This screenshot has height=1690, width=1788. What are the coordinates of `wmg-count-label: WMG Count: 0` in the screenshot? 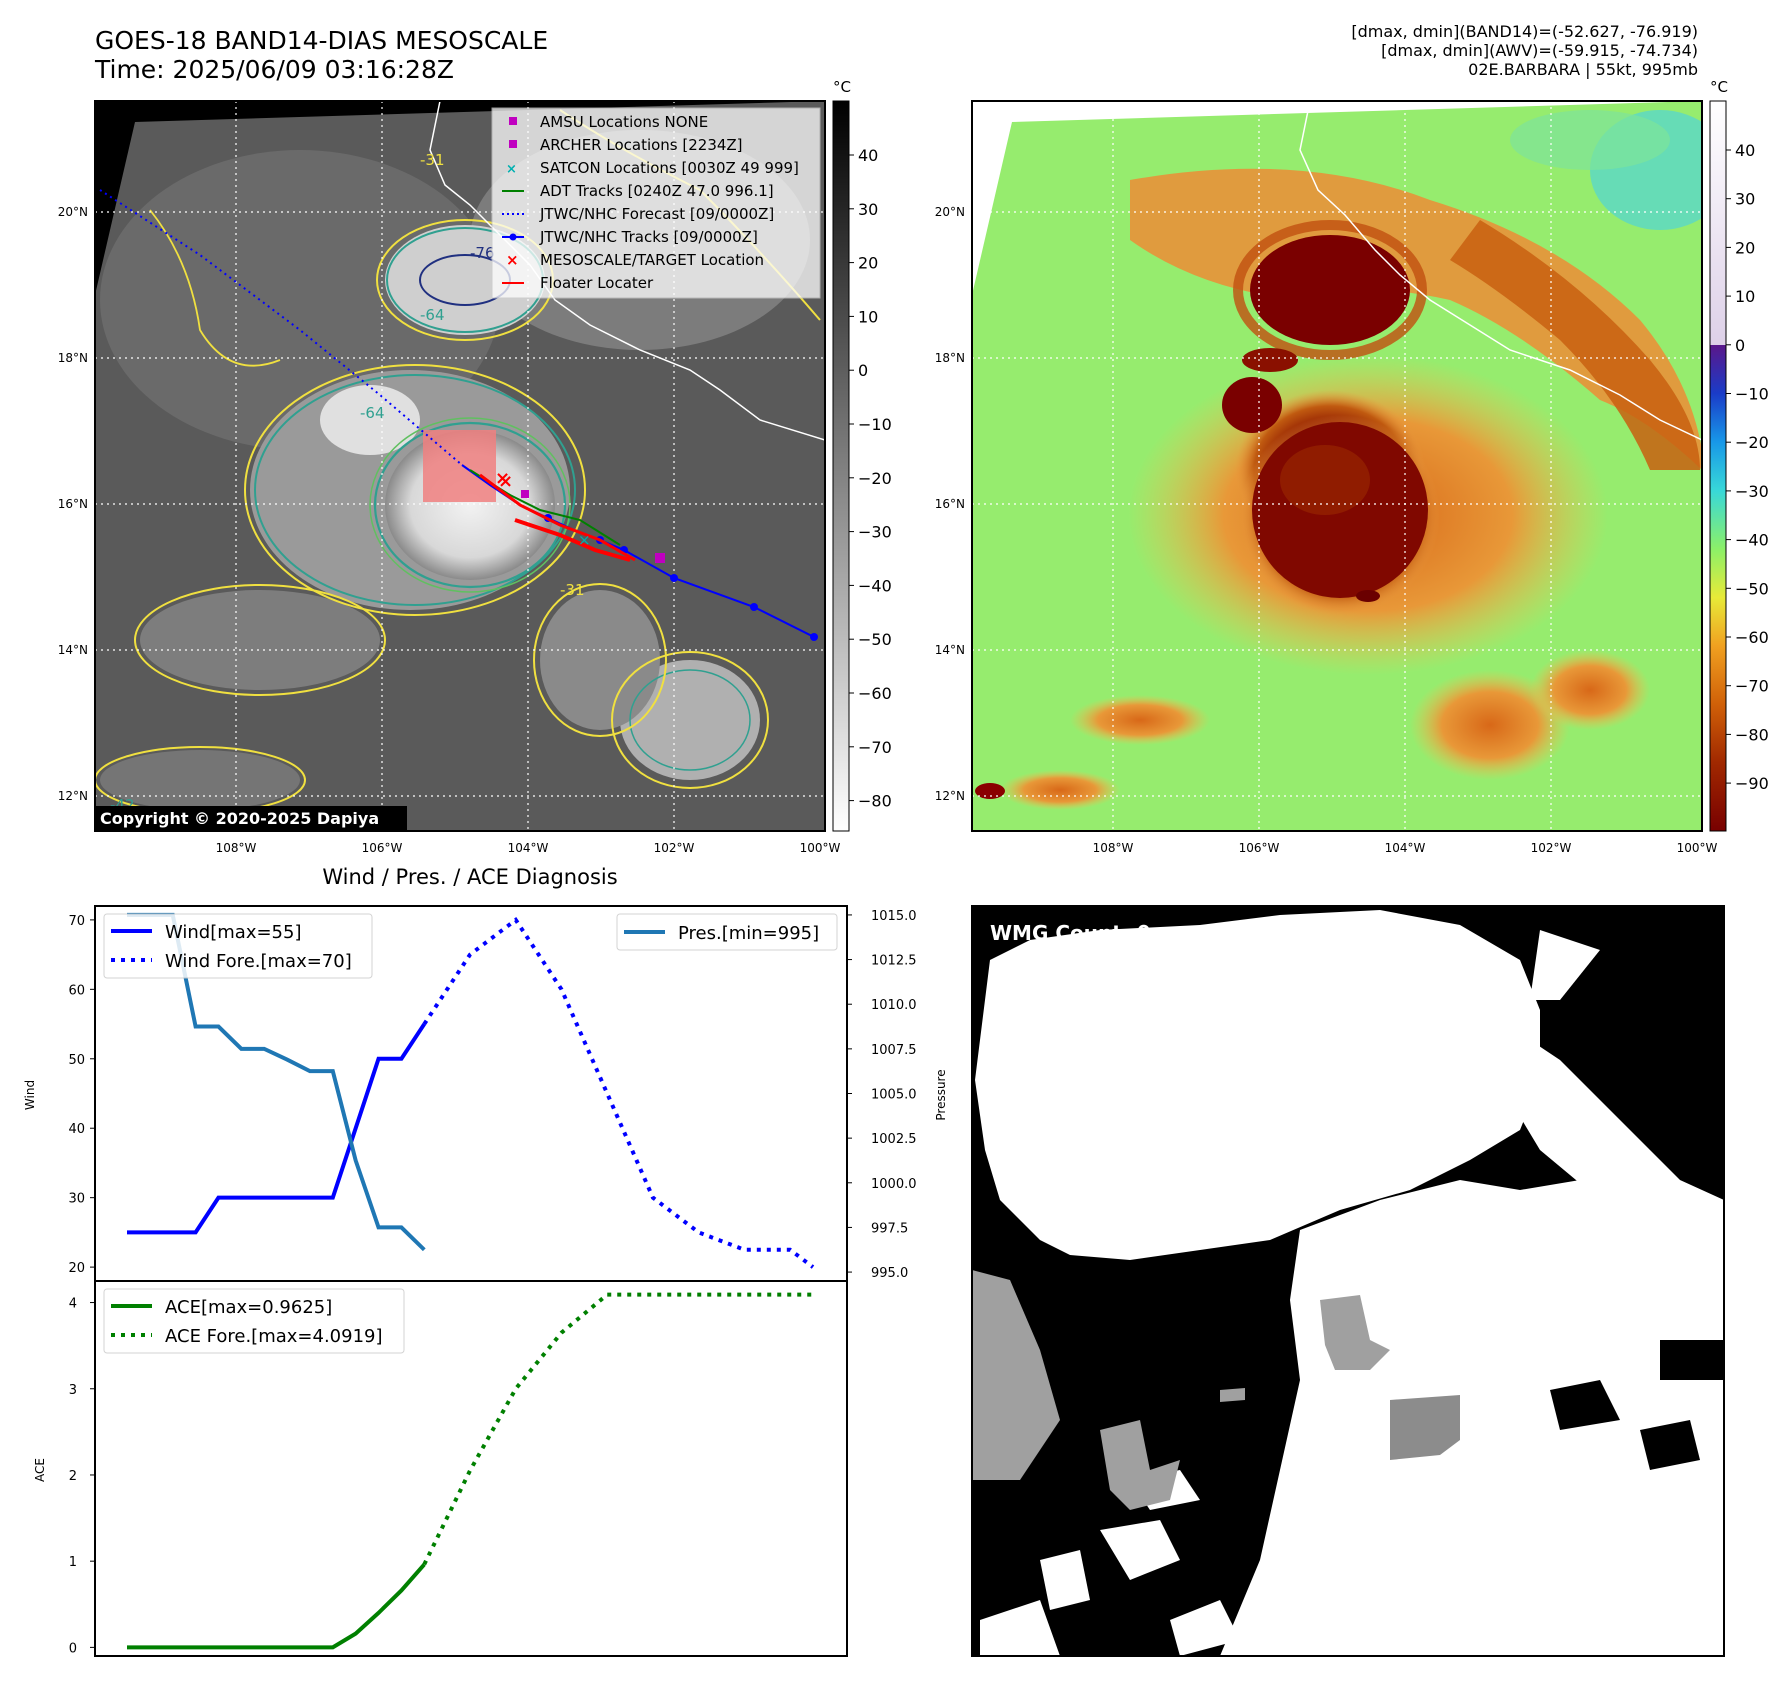 It's located at (1070, 933).